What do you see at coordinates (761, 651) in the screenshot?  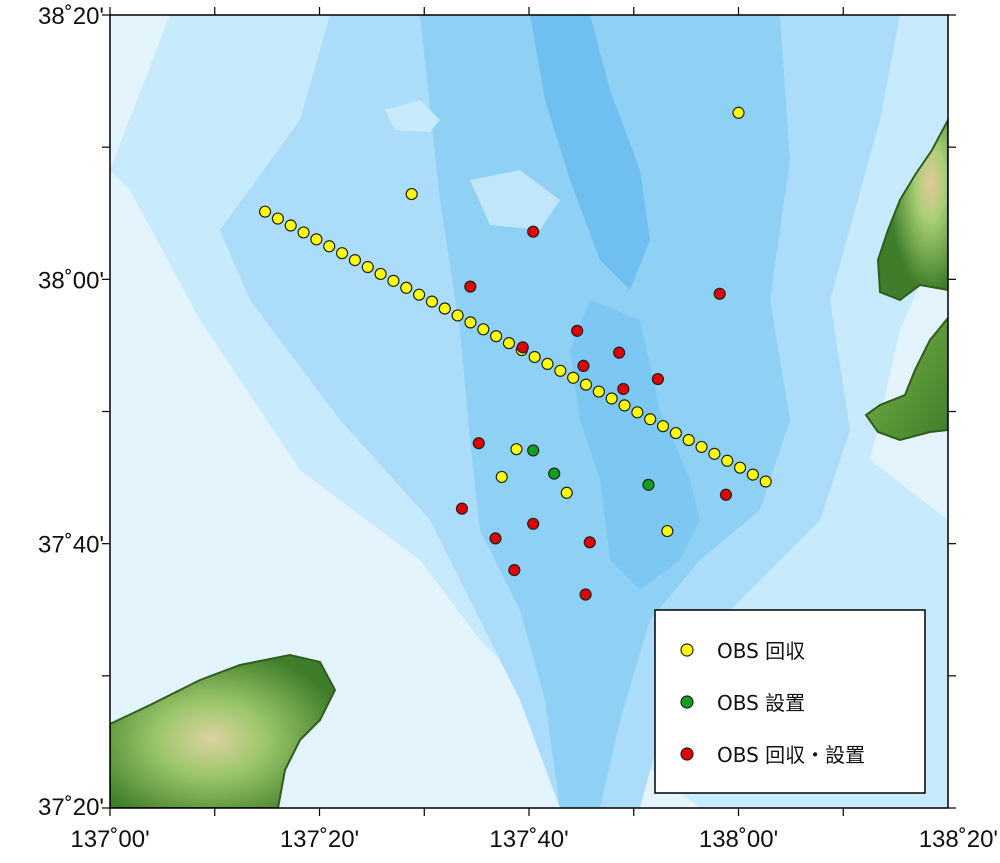 I see `legend-label-recovered: OBS 回収` at bounding box center [761, 651].